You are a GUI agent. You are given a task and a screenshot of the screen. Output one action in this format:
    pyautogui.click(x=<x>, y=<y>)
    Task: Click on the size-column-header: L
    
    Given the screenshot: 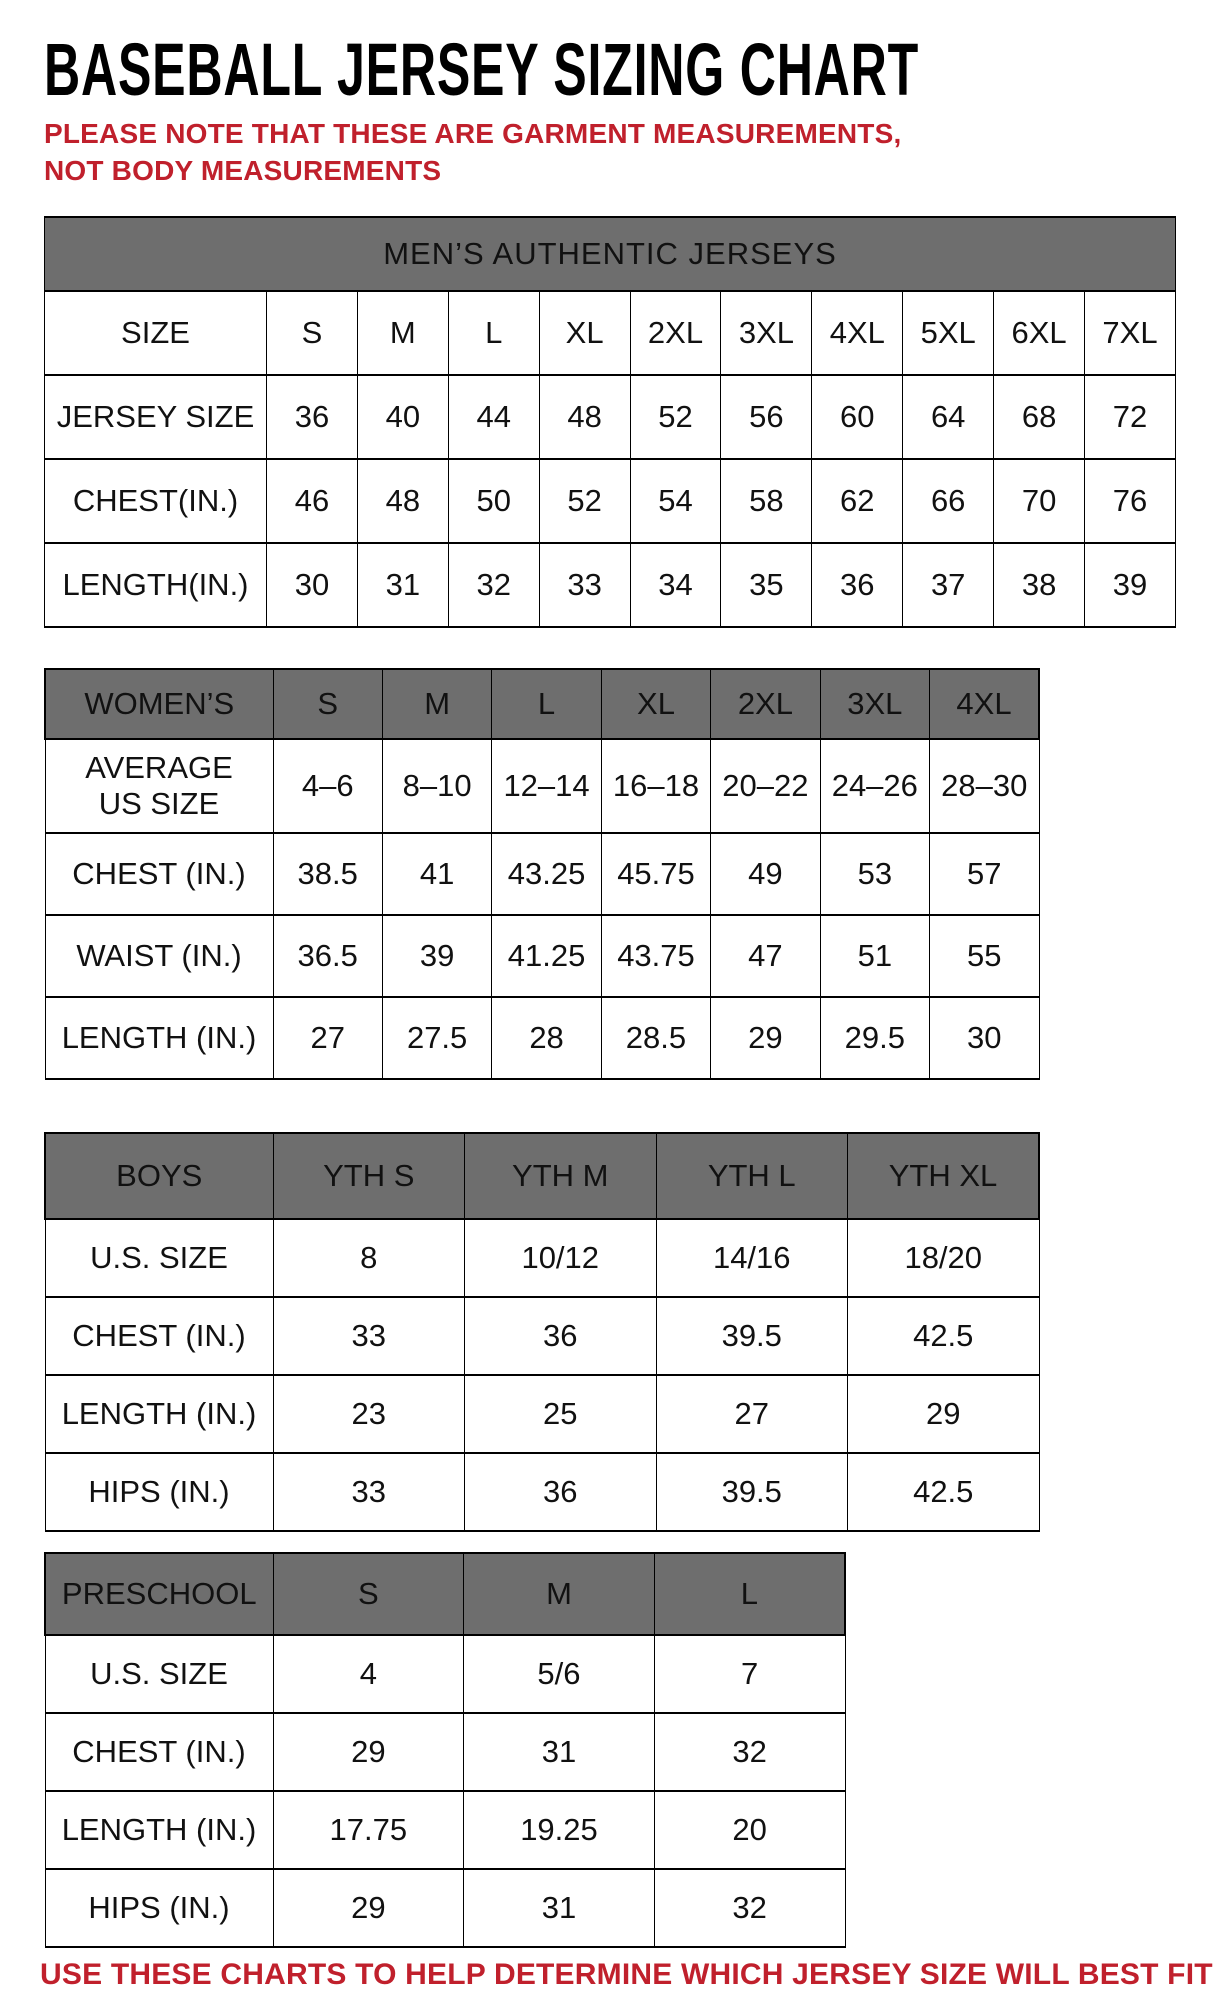 What is the action you would take?
    pyautogui.click(x=749, y=1593)
    